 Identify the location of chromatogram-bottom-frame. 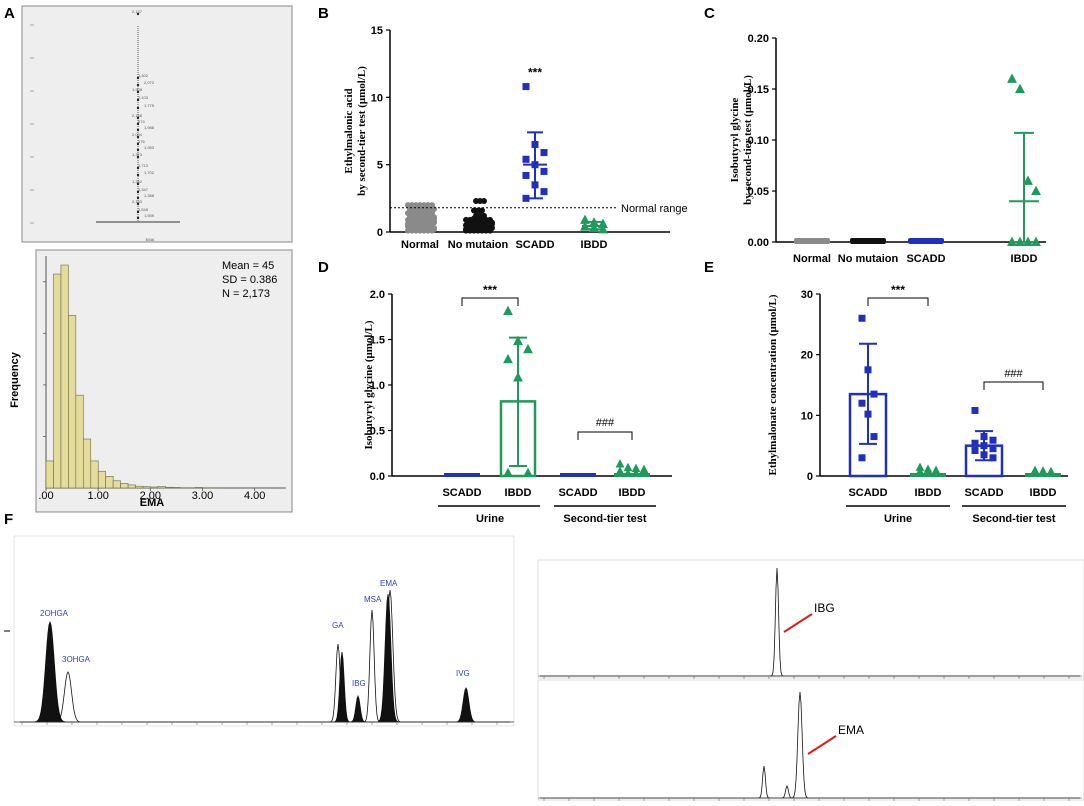
(810, 740).